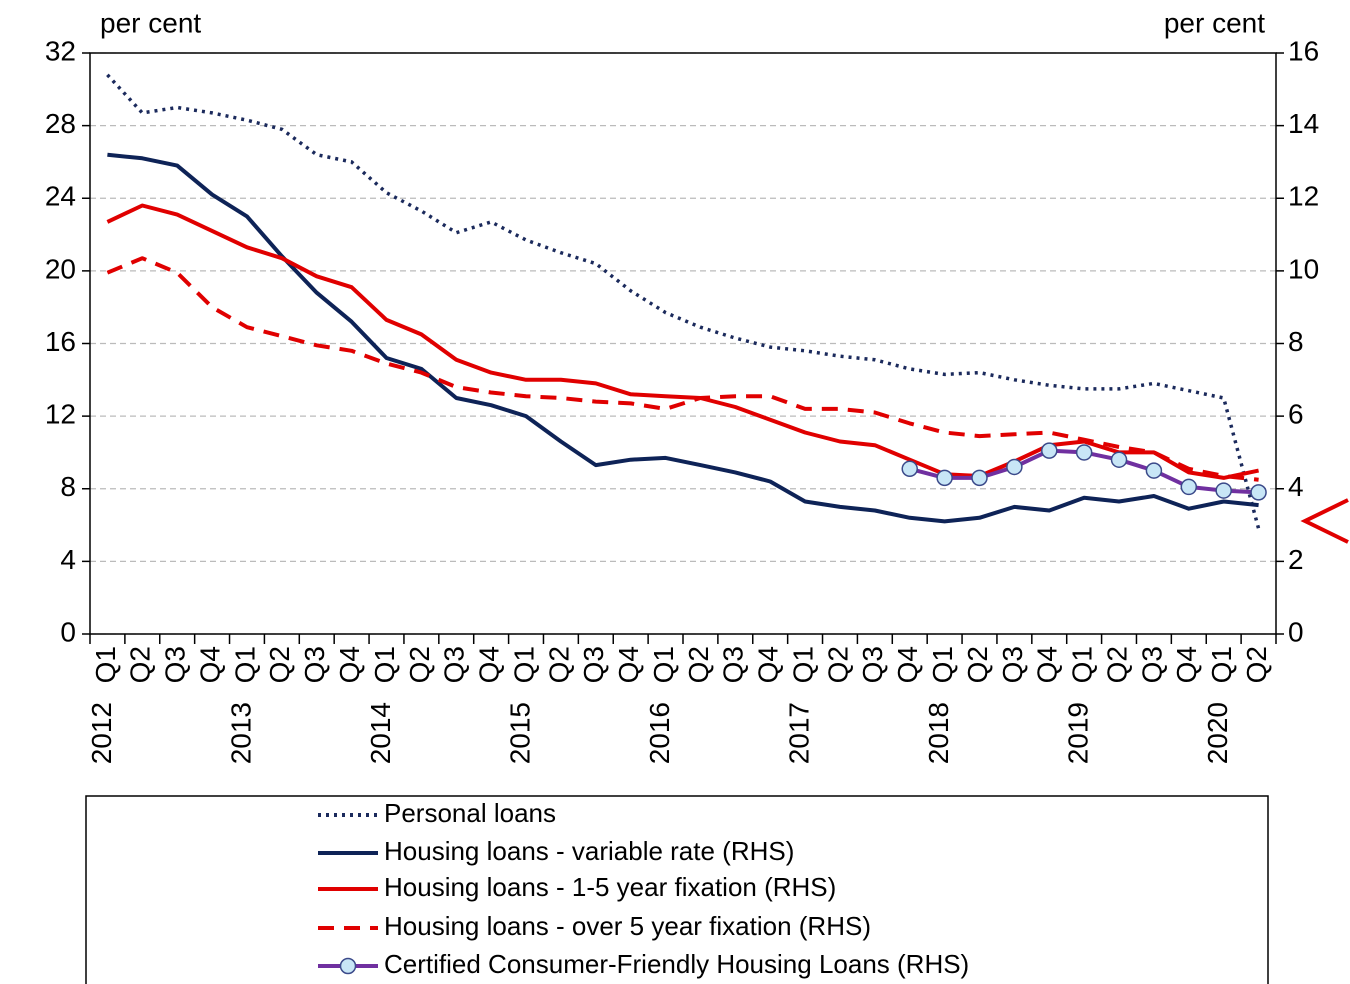  I want to click on legend-label: Housing loans - variable rate (RHS), so click(589, 851).